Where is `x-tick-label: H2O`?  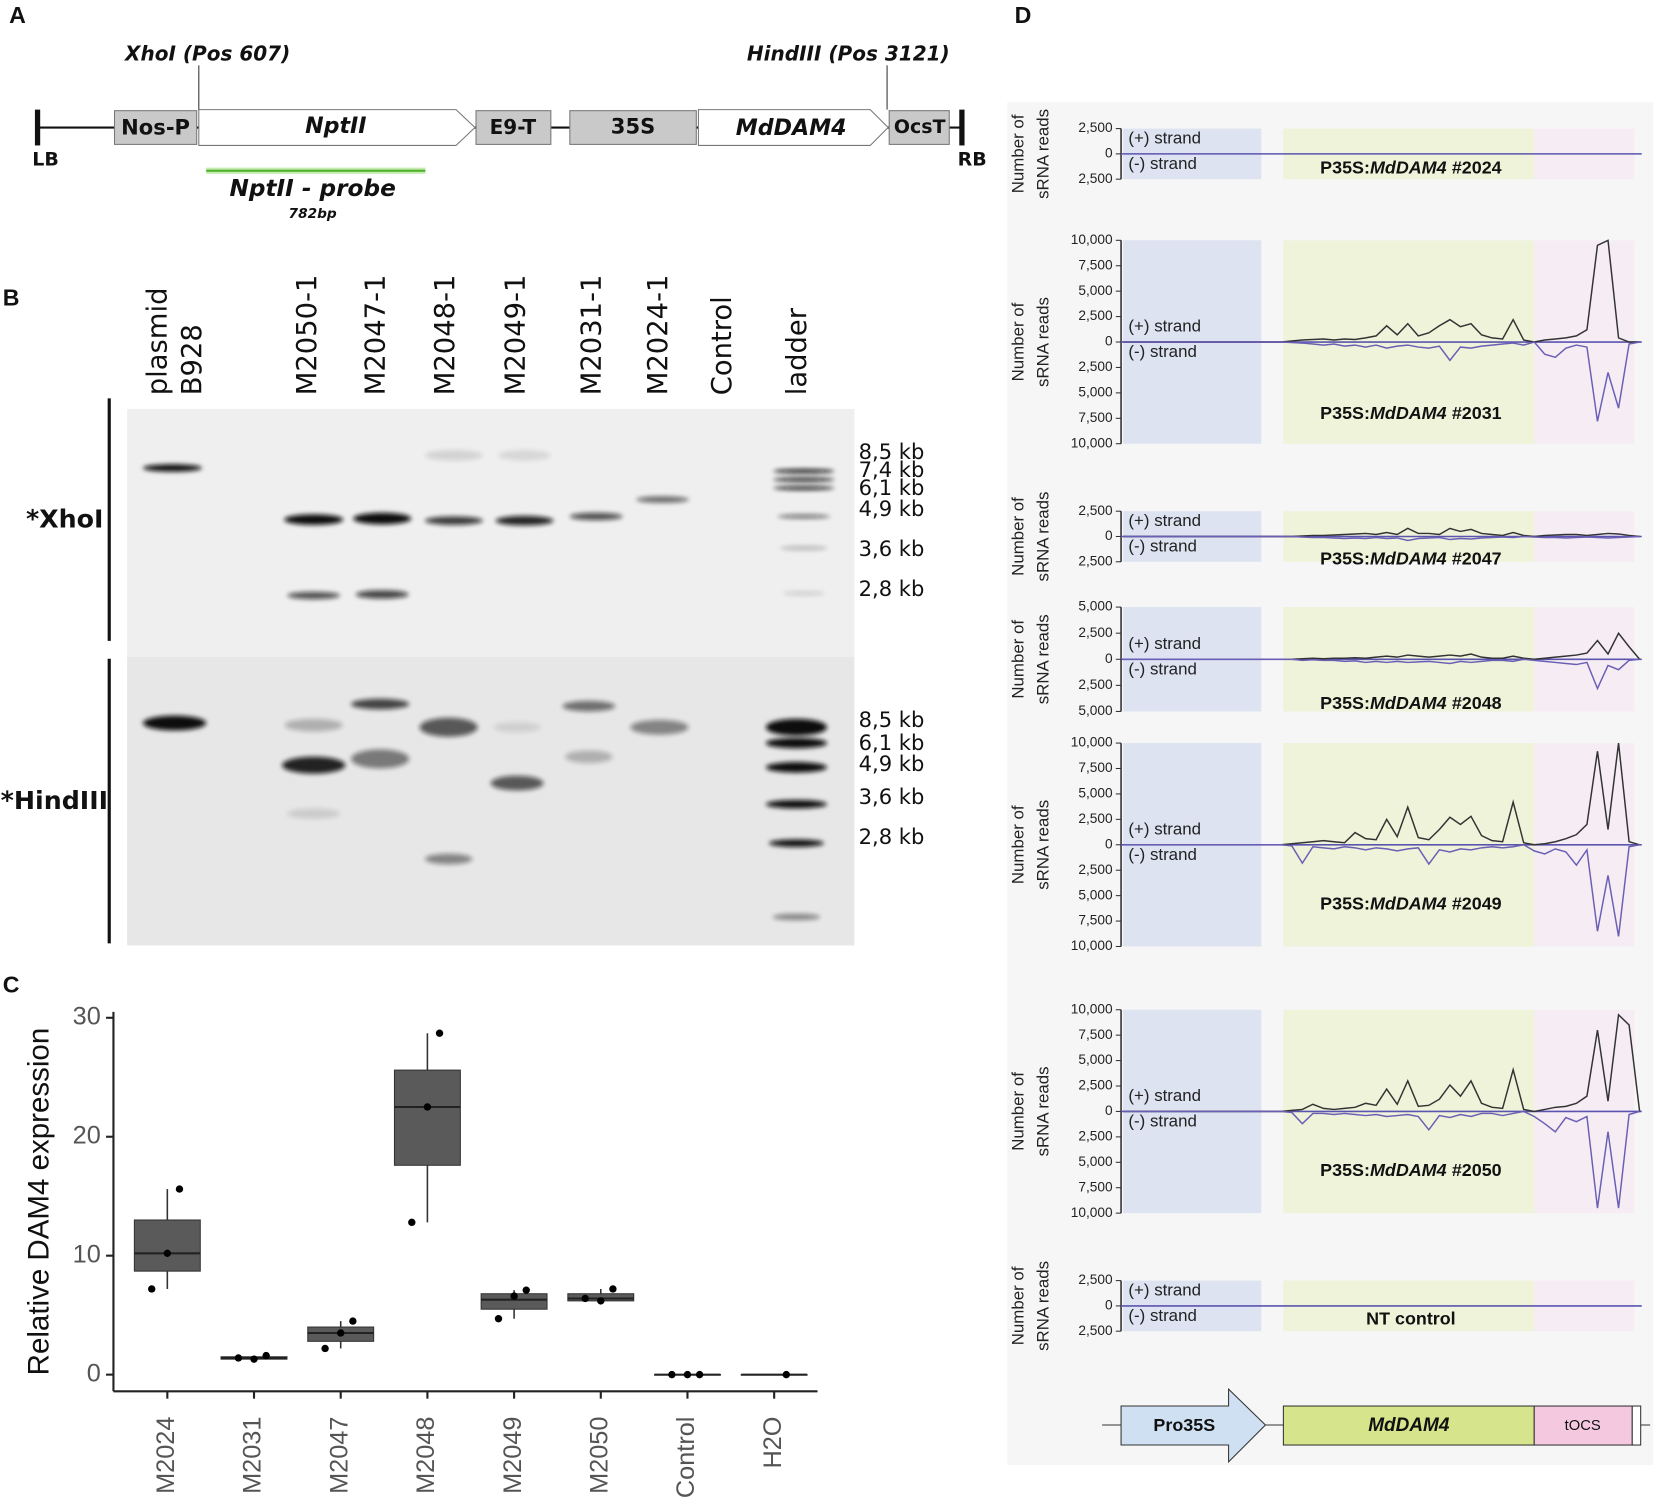
x-tick-label: H2O is located at coordinates (773, 1443).